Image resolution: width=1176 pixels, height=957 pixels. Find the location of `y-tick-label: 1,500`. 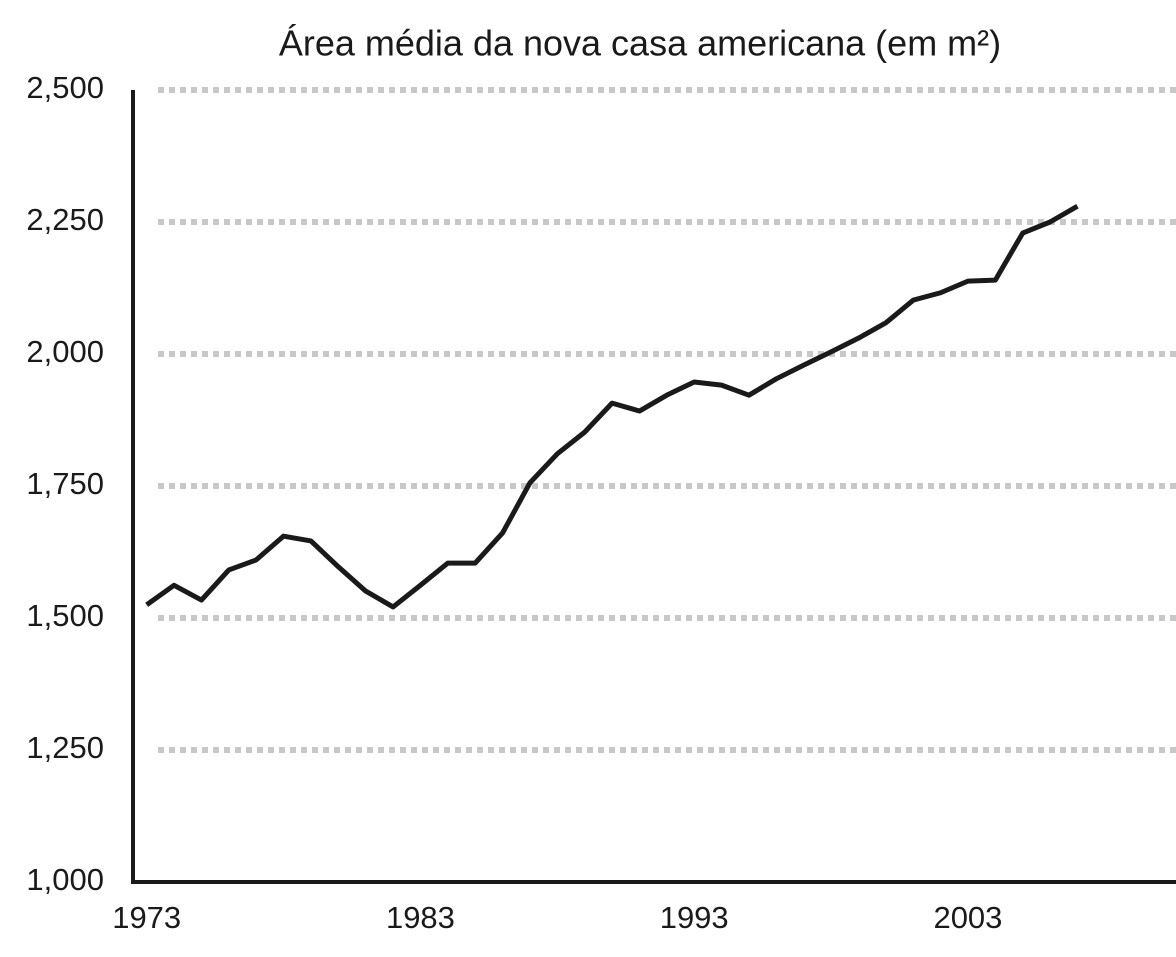

y-tick-label: 1,500 is located at coordinates (65, 615).